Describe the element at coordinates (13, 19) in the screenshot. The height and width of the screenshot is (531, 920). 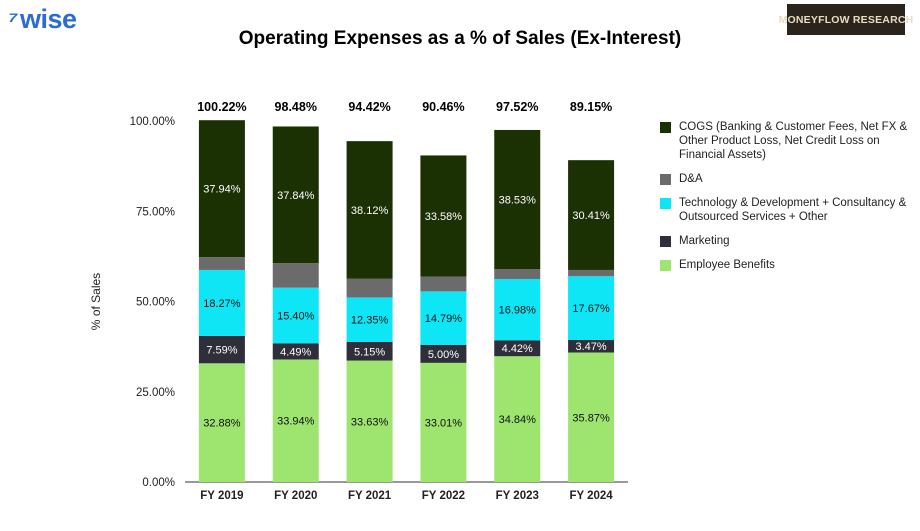
I see `wise-flag-icon: ⁷` at that location.